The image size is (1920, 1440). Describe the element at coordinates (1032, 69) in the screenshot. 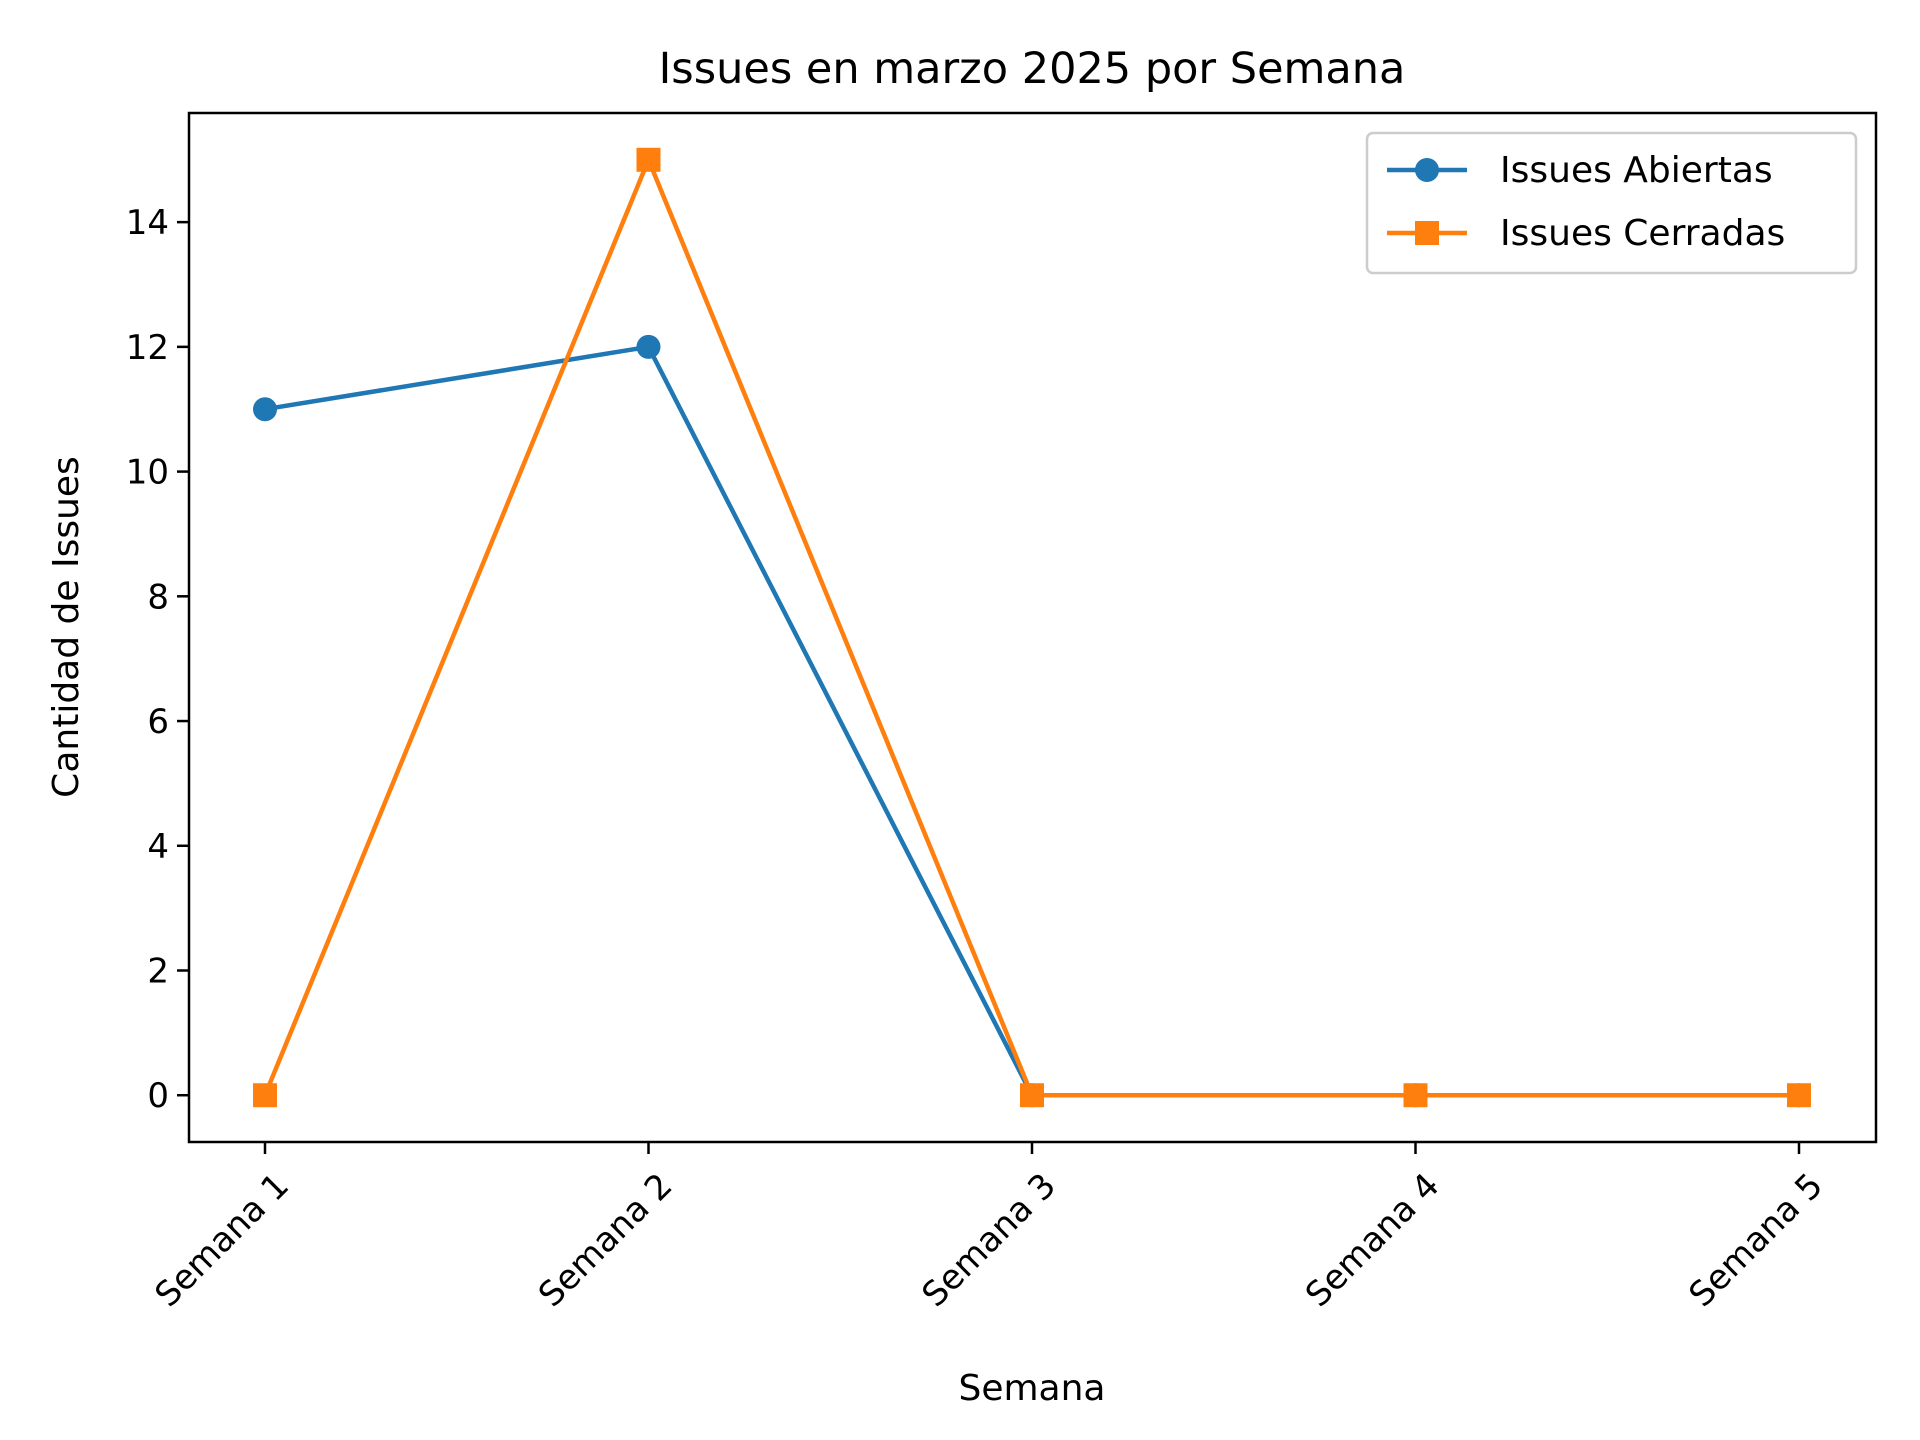

I see `chart-title: Issues en marzo 2025 por Semana` at that location.